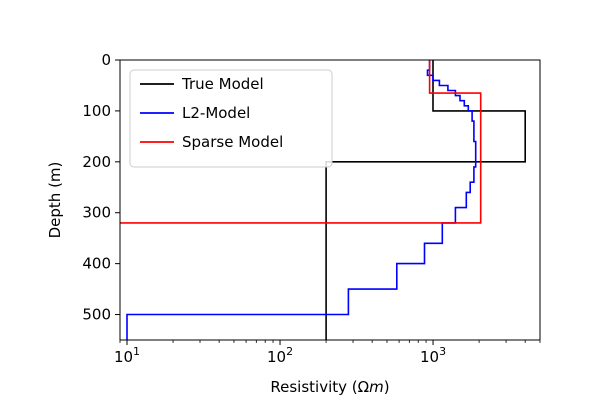 Image resolution: width=600 pixels, height=405 pixels. I want to click on y-tick-label: 300, so click(96, 213).